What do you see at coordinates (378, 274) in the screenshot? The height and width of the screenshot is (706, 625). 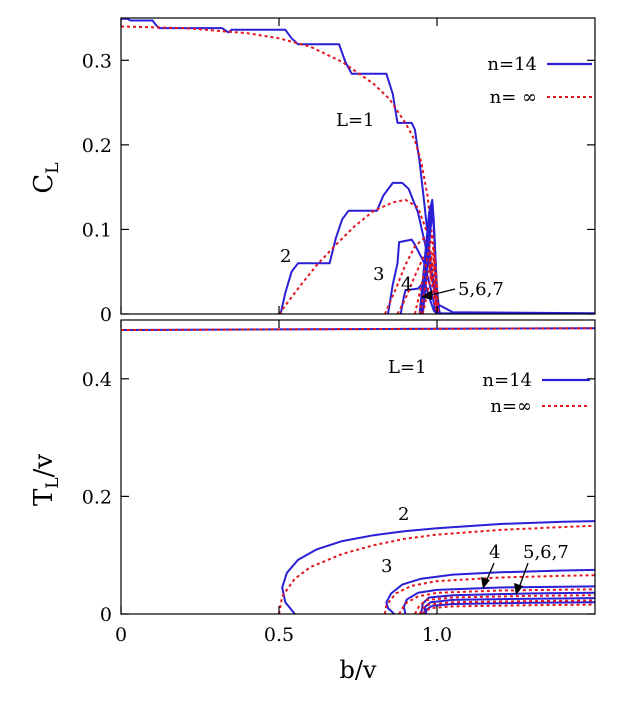 I see `top-annotation-3: 3` at bounding box center [378, 274].